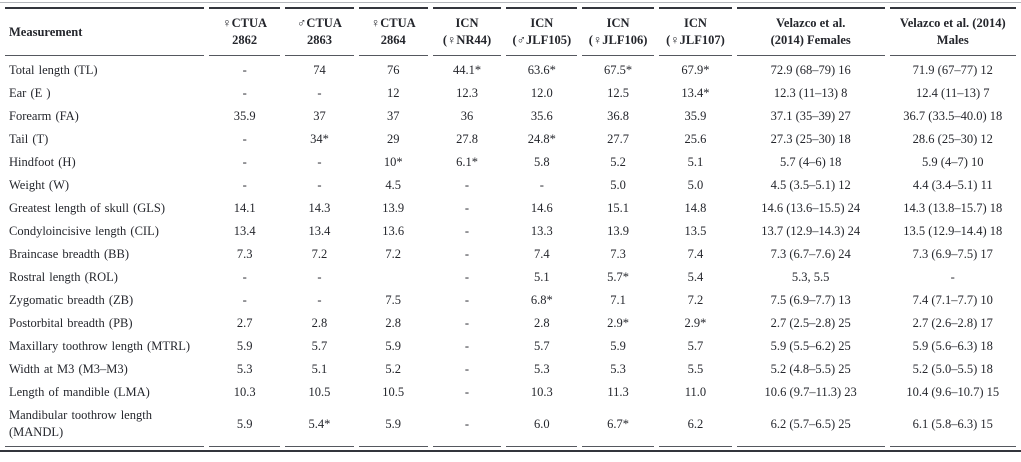 This screenshot has height=462, width=1021. Describe the element at coordinates (541, 139) in the screenshot. I see `table-cell: 24.8*` at that location.